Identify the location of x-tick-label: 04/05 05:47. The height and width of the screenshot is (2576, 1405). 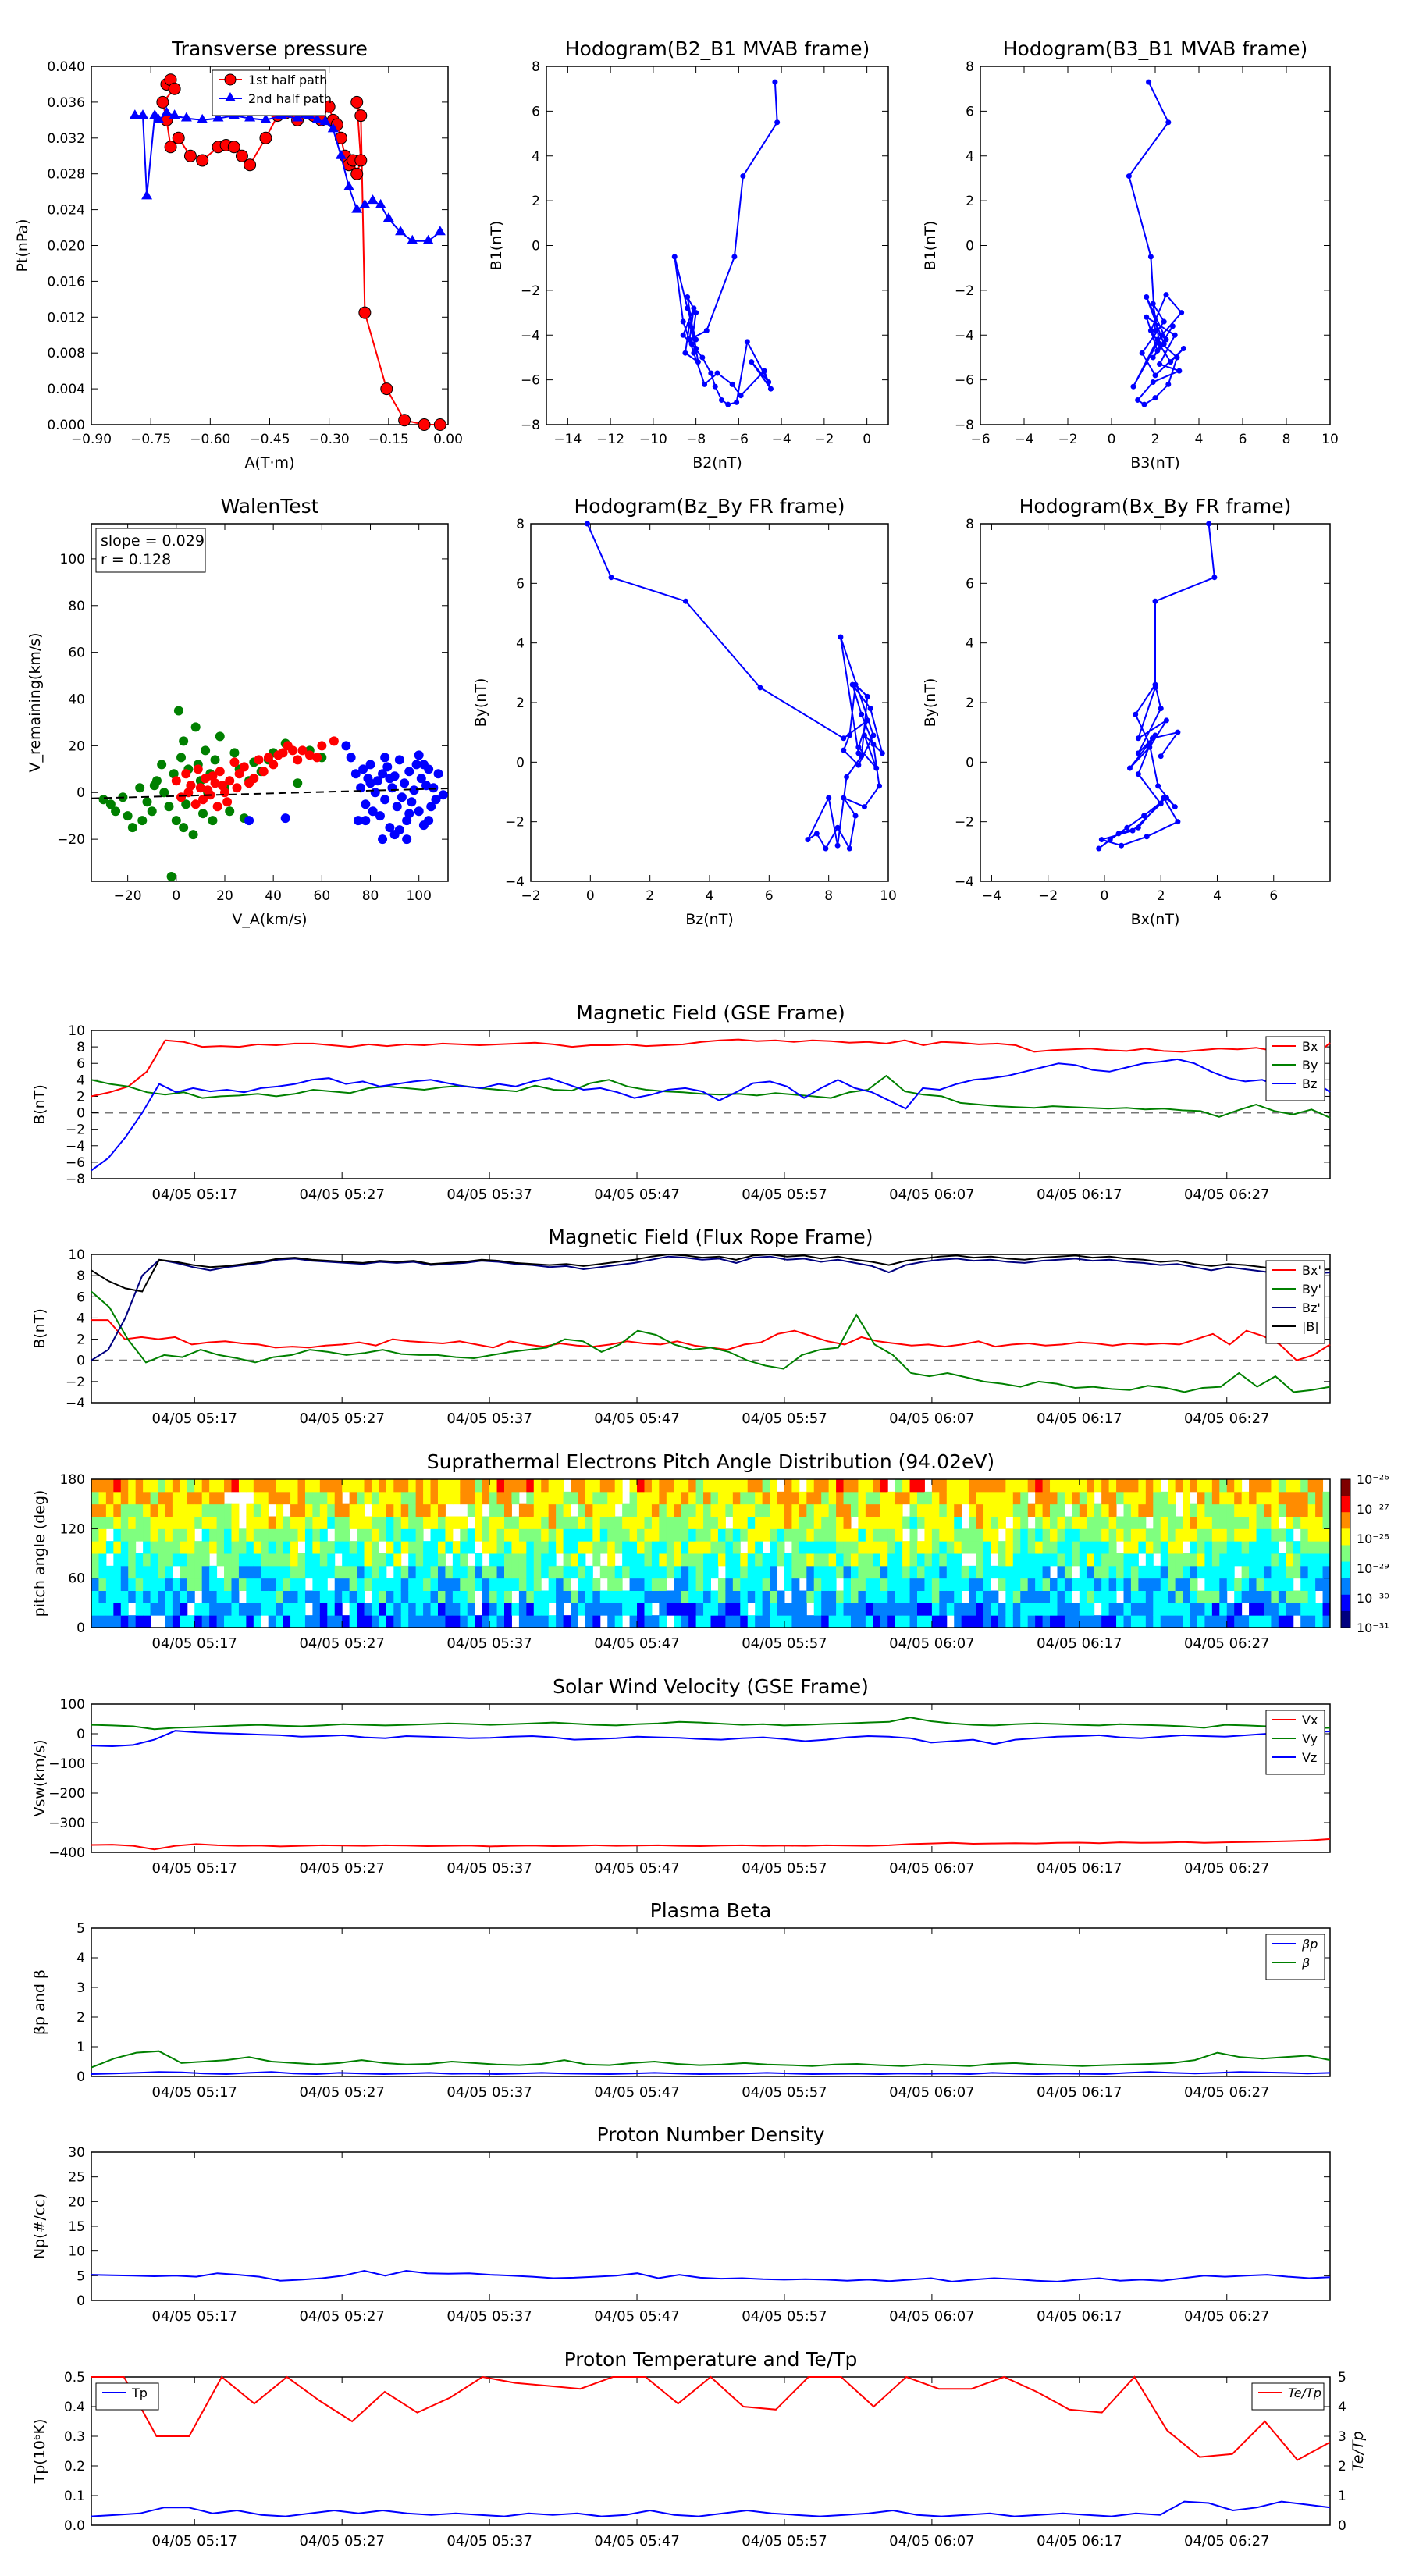
(637, 2092).